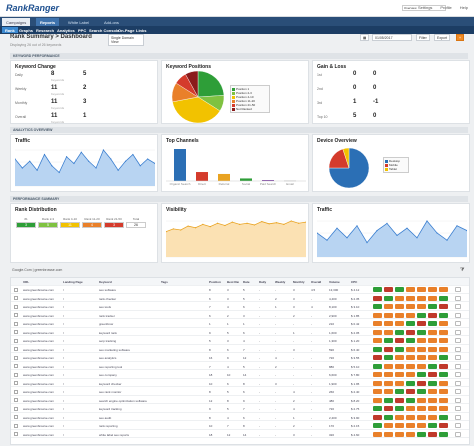  I want to click on column-header: Weekly, so click(280, 282).